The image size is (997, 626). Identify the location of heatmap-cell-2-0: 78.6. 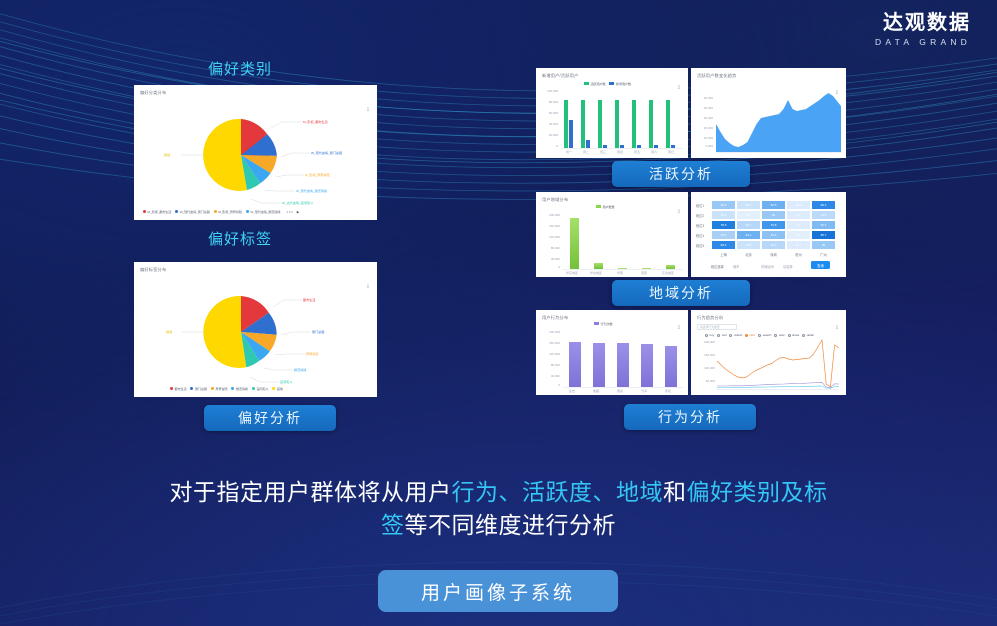
(723, 225).